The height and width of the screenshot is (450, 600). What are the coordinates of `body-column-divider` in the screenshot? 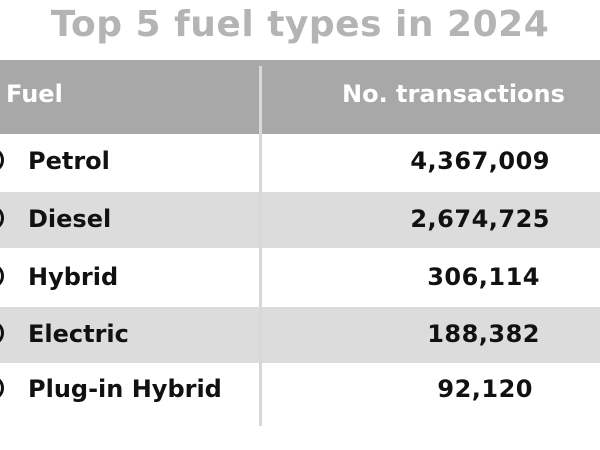 It's located at (260, 280).